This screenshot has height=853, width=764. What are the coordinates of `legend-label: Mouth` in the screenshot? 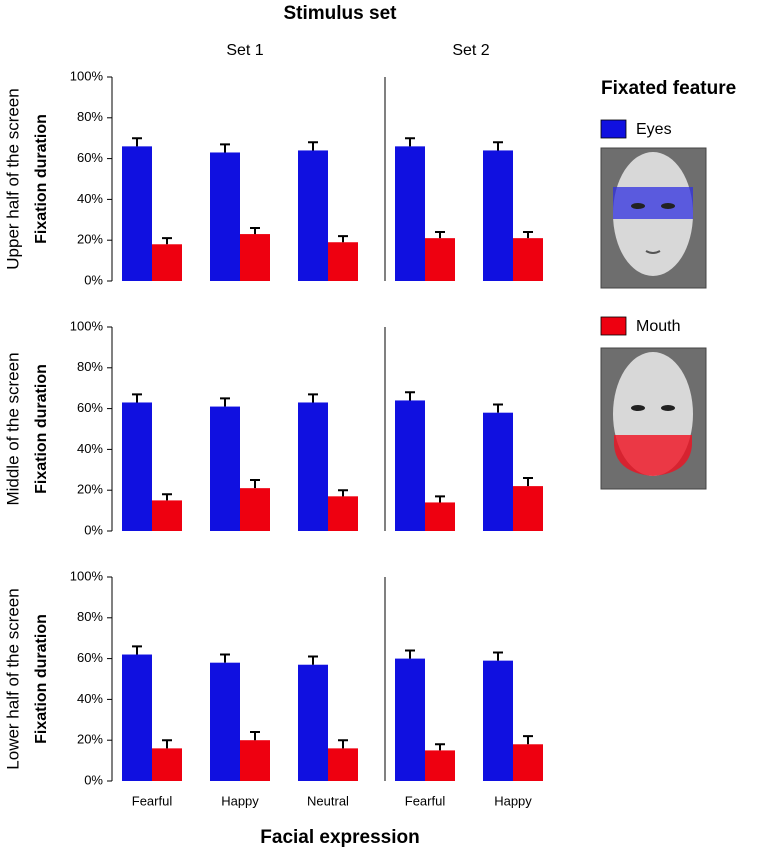 It's located at (658, 326).